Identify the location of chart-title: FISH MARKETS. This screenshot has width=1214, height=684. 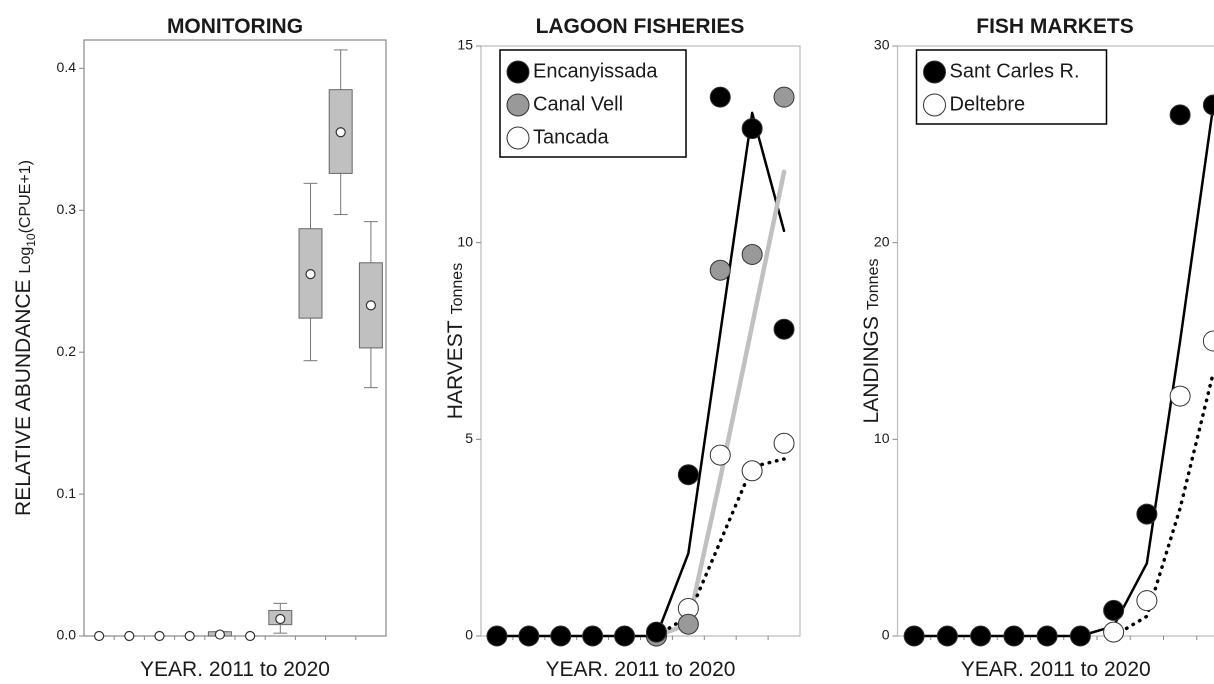
(1055, 26).